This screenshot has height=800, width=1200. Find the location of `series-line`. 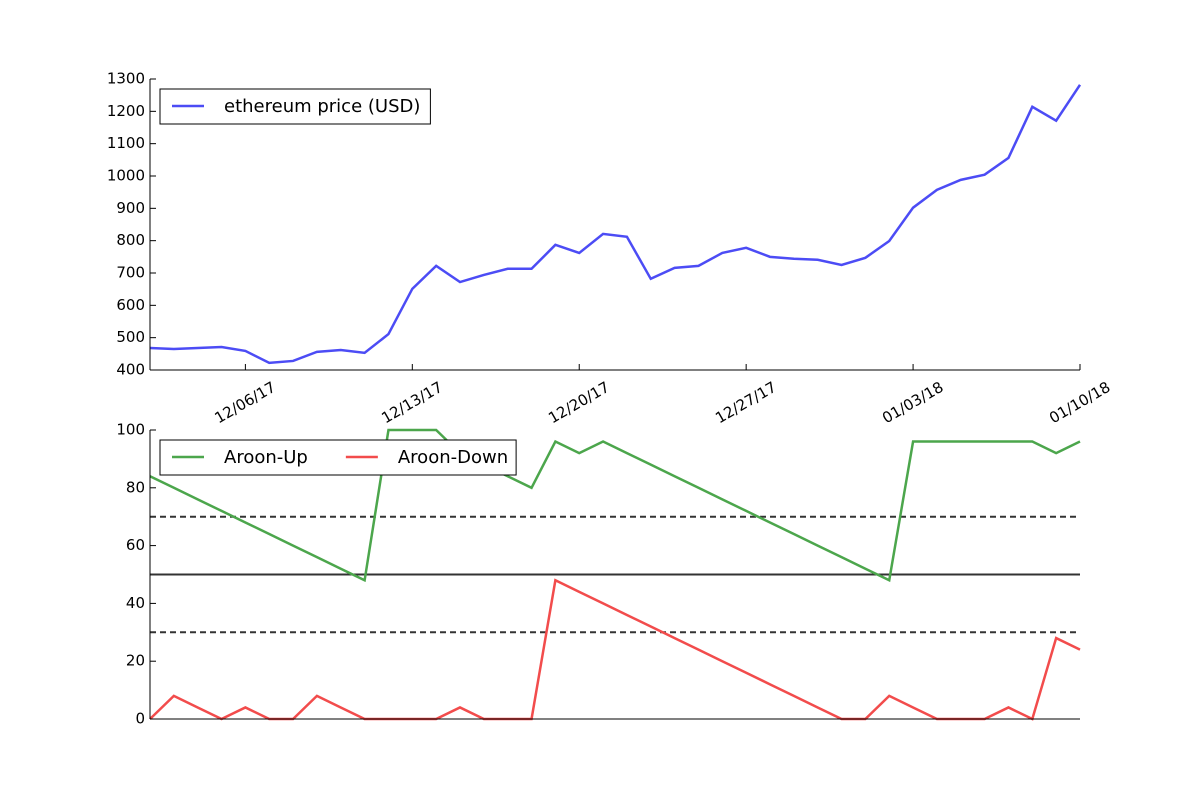

series-line is located at coordinates (615, 649).